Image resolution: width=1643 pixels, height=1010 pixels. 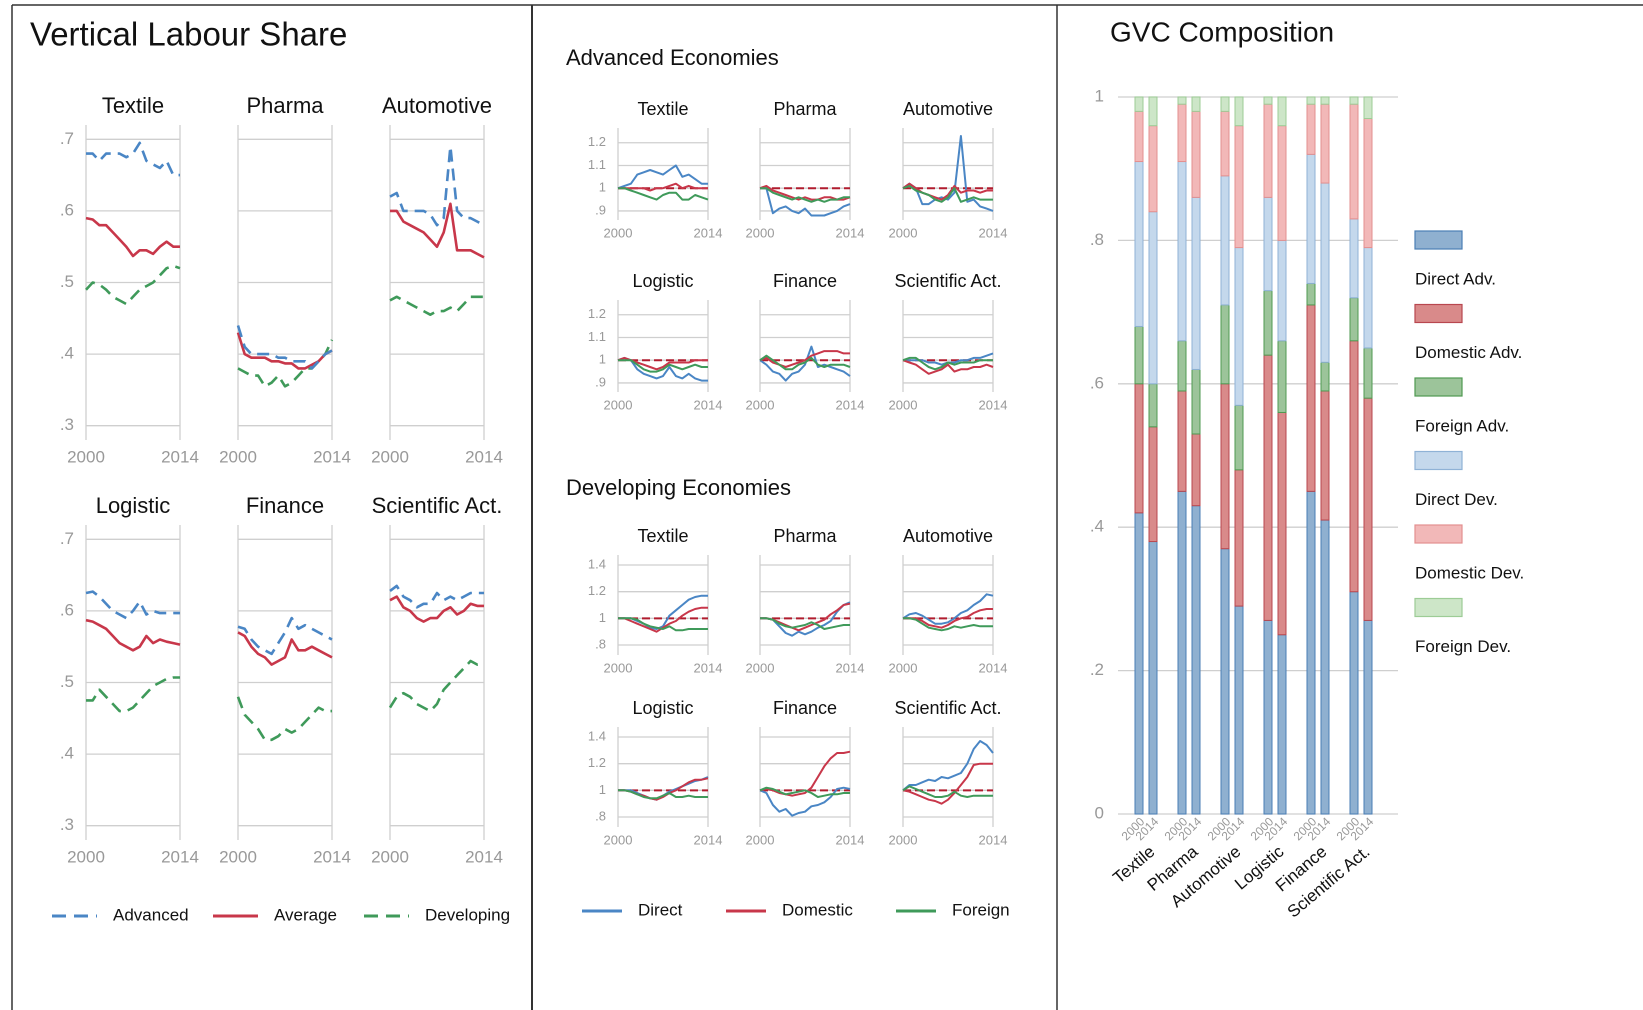 I want to click on legend-label: Advanced, so click(x=151, y=914).